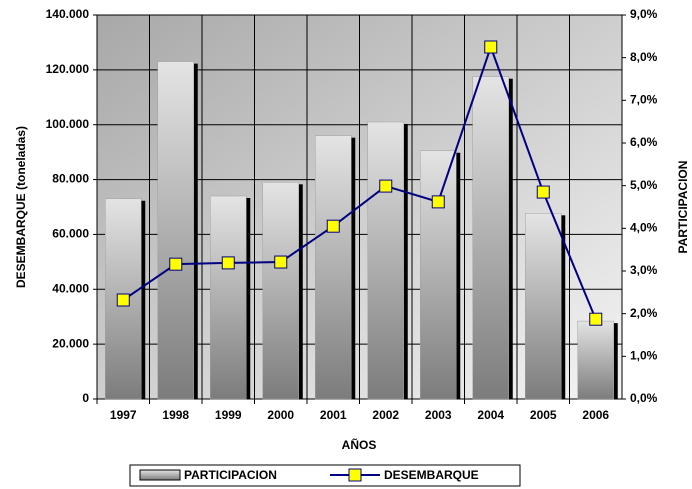 This screenshot has height=489, width=692. Describe the element at coordinates (490, 415) in the screenshot. I see `x-tick-label: 2004` at that location.